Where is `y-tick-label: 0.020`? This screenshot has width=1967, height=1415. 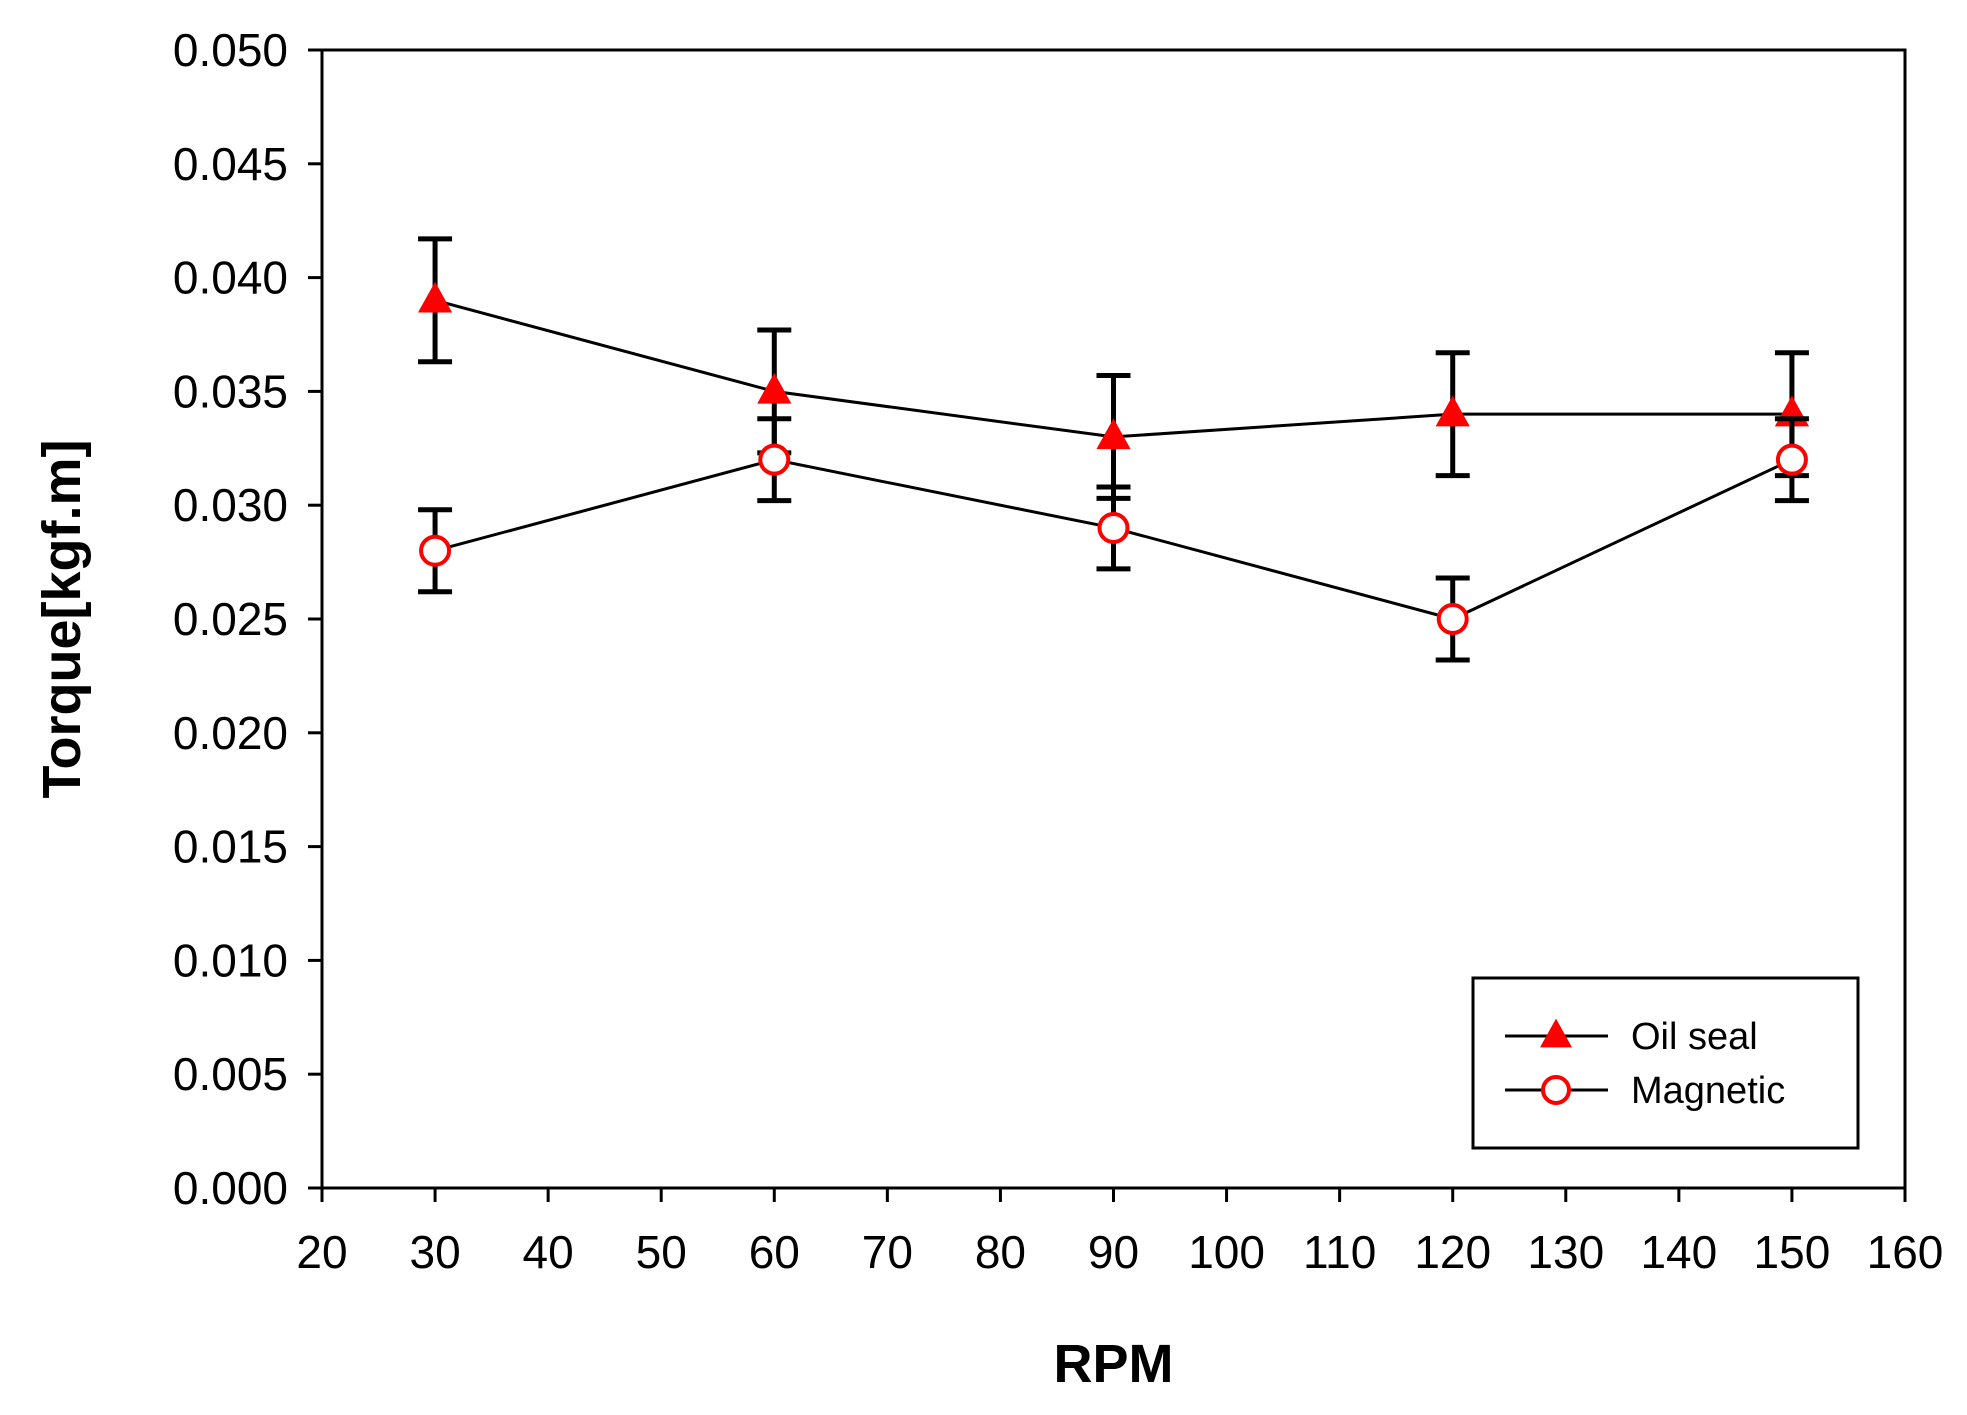
y-tick-label: 0.020 is located at coordinates (230, 733).